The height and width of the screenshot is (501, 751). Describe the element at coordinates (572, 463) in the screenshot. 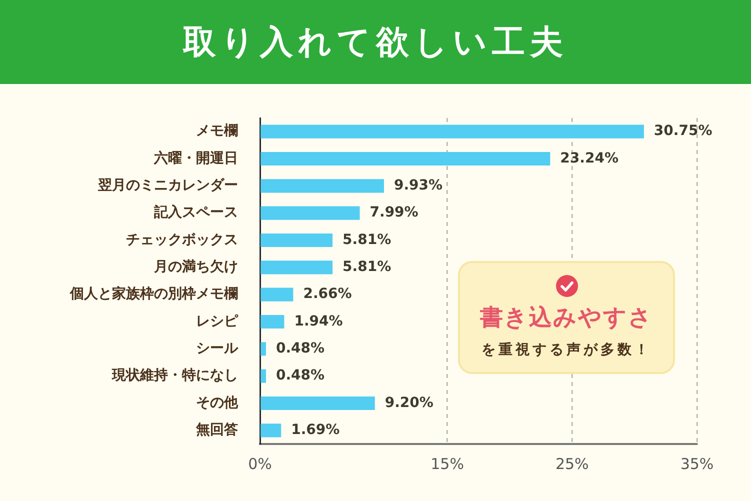

I see `x-tick-label: 25%` at that location.